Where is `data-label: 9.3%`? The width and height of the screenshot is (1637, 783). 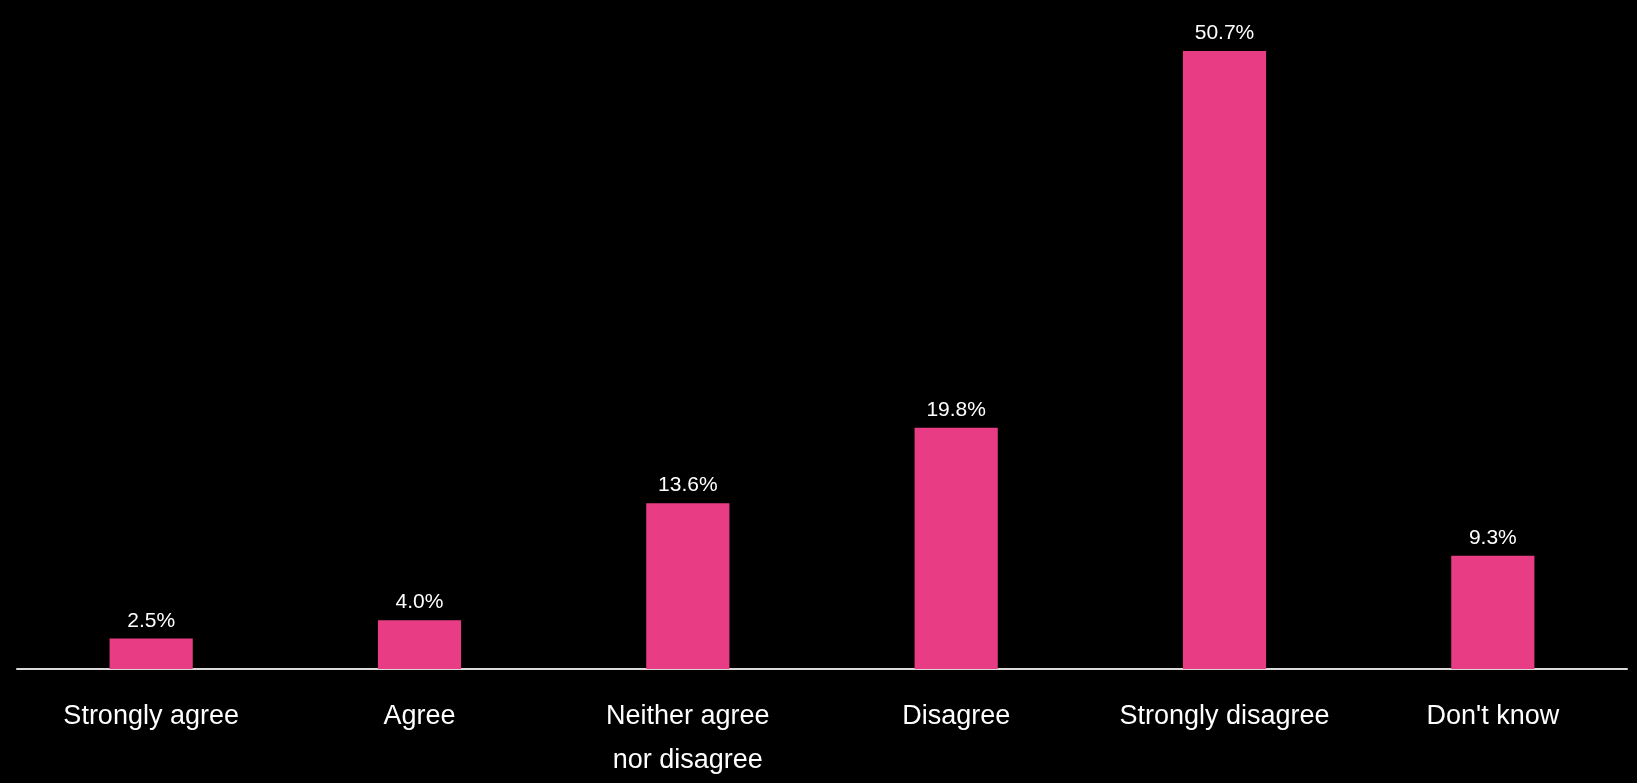 data-label: 9.3% is located at coordinates (1492, 536).